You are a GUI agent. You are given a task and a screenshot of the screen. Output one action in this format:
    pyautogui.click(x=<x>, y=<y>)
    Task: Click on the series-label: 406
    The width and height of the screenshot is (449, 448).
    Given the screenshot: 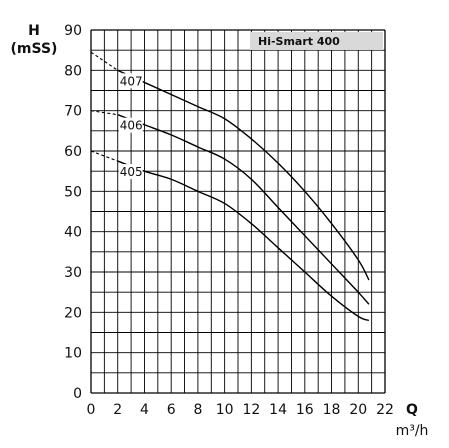 What is the action you would take?
    pyautogui.click(x=131, y=126)
    